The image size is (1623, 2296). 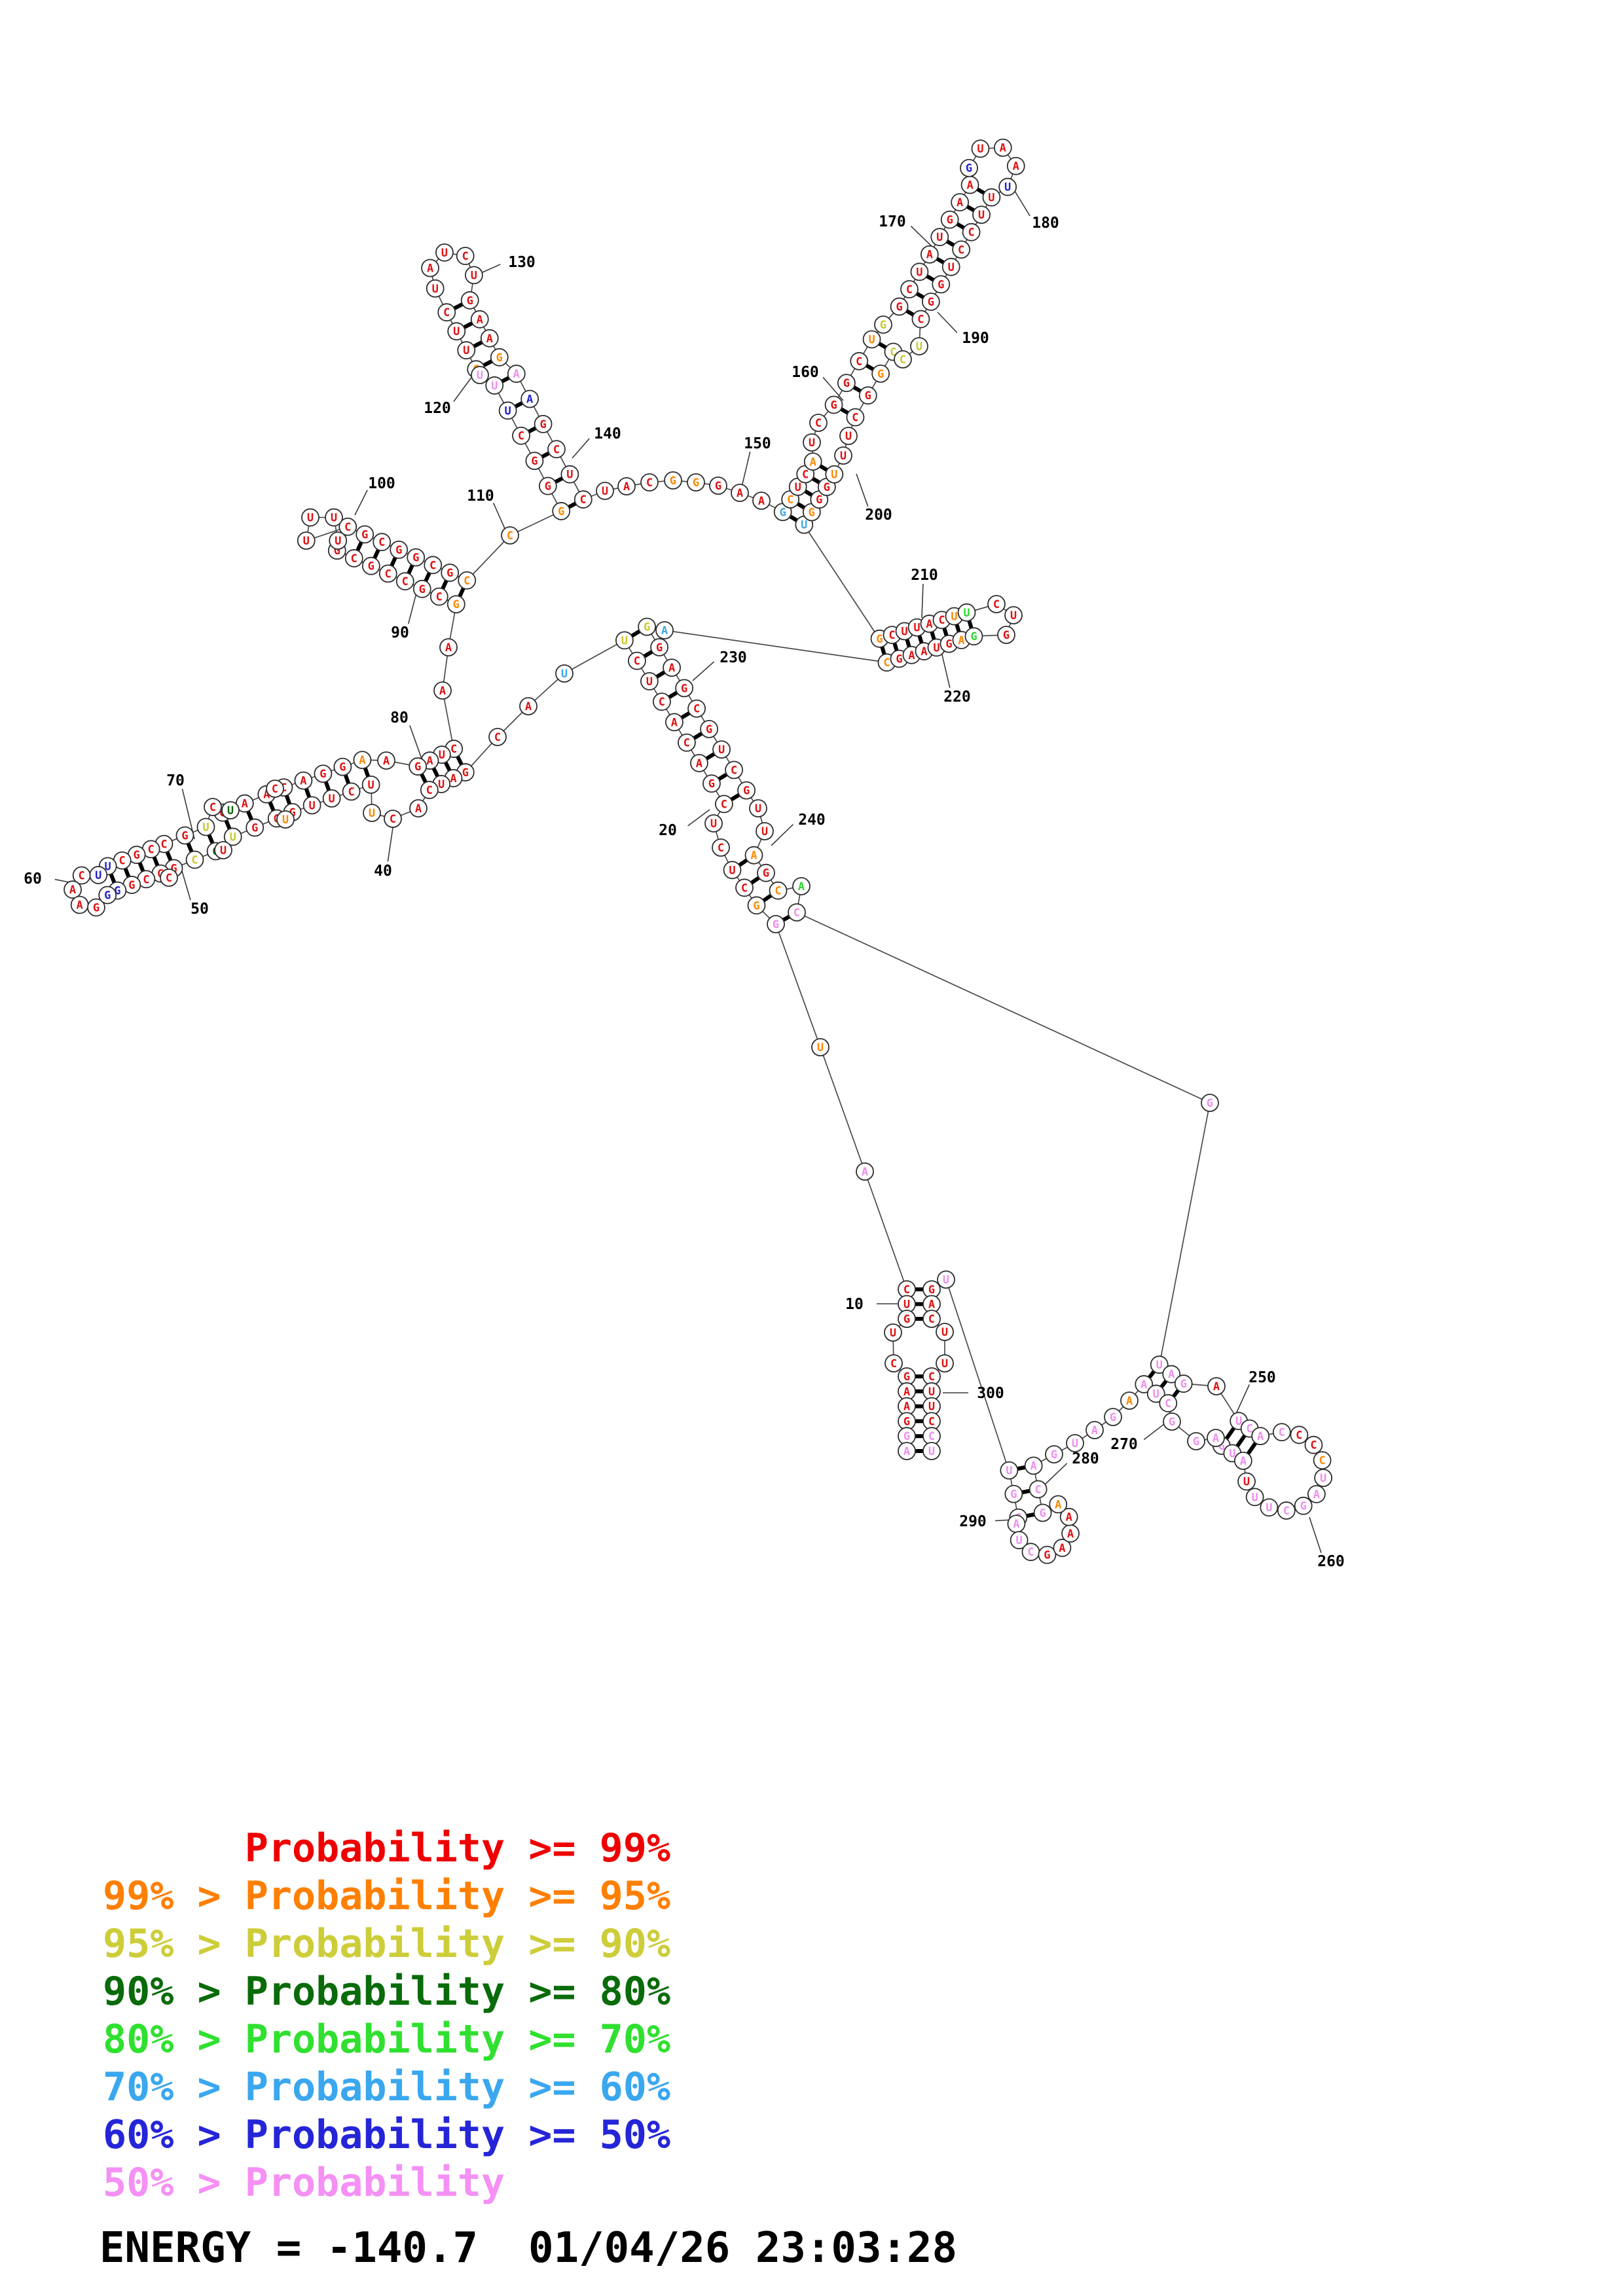 What do you see at coordinates (304, 2183) in the screenshot?
I see `legend-line: 50% > Probability` at bounding box center [304, 2183].